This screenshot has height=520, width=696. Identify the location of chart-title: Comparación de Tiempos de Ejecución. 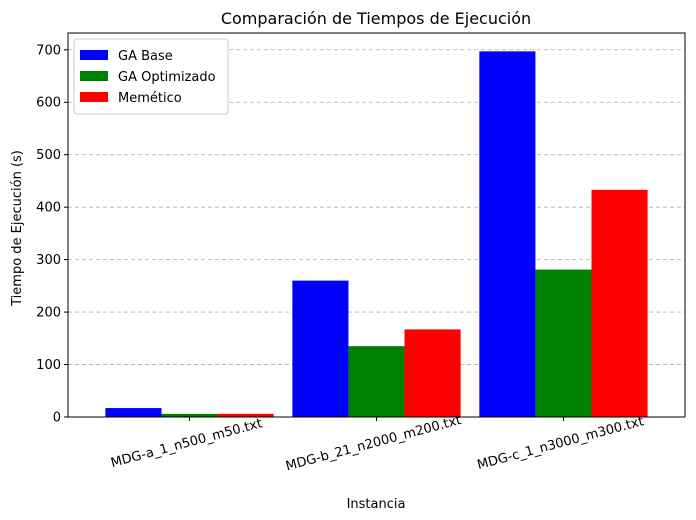
(376, 18).